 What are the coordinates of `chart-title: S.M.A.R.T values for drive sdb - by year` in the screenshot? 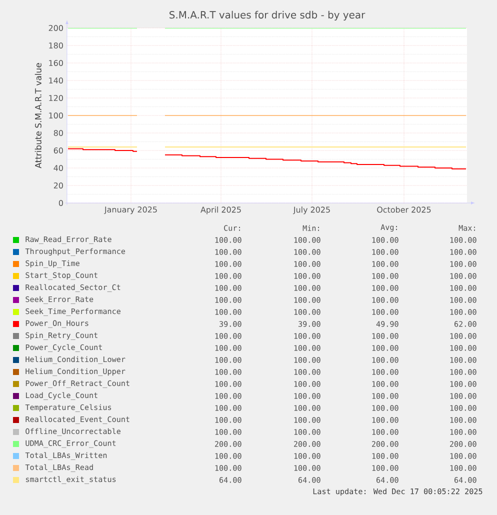 It's located at (268, 15).